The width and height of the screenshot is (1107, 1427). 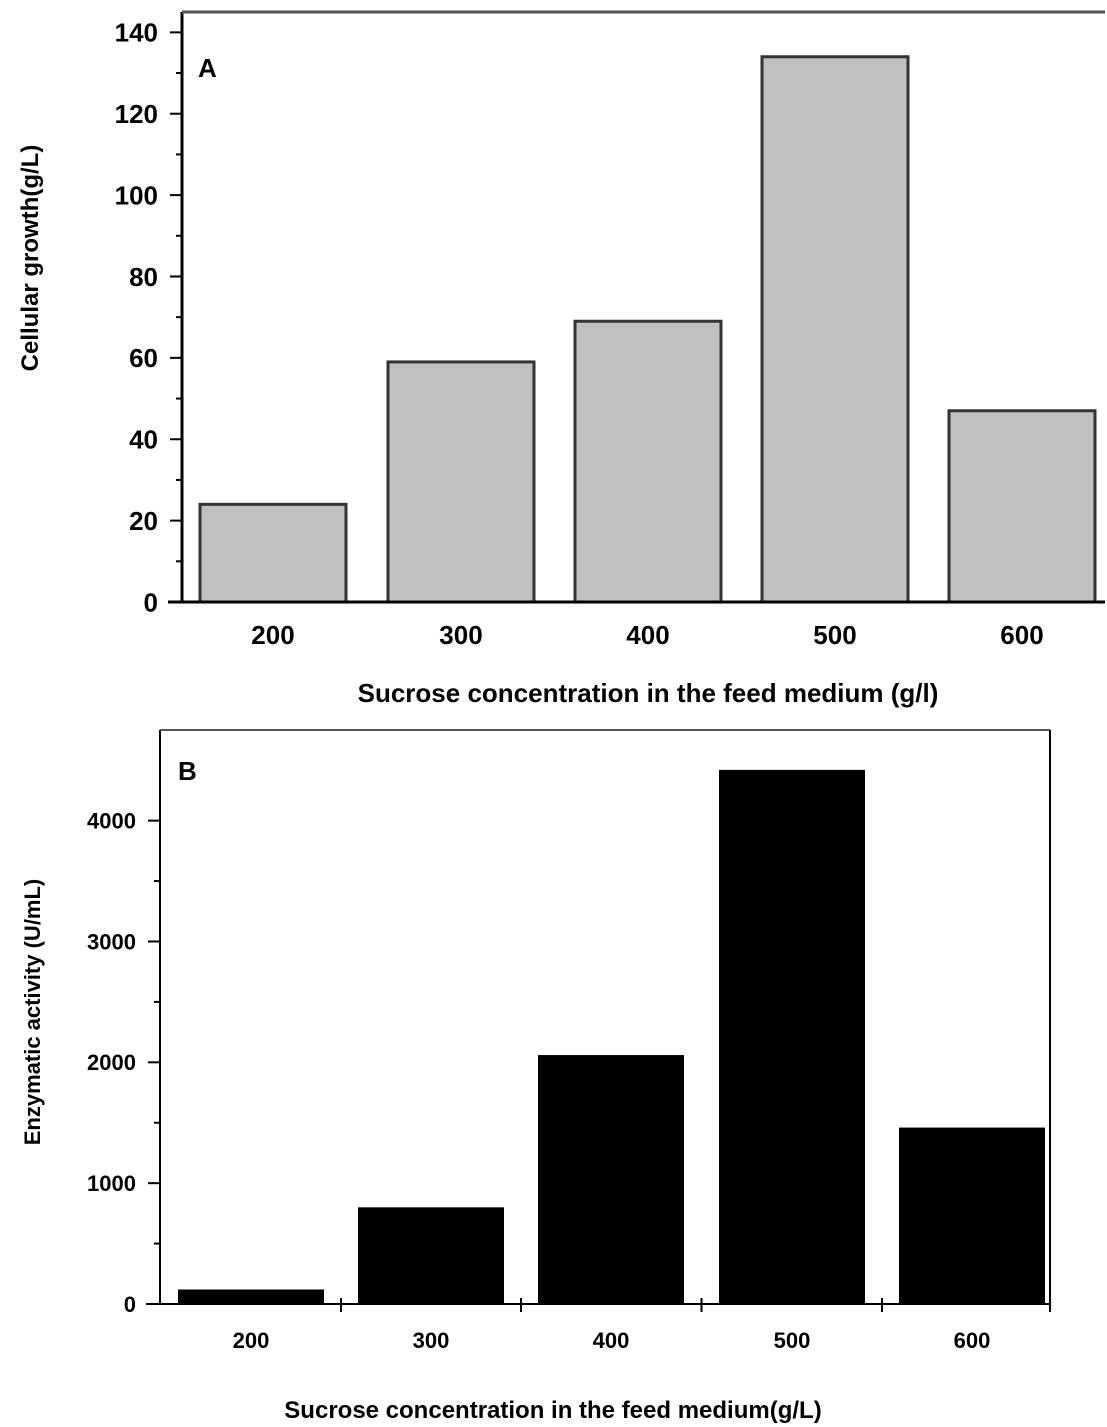 What do you see at coordinates (642, 1325) in the screenshot?
I see `panel-b-x-ticks: 200 300 400 500 600` at bounding box center [642, 1325].